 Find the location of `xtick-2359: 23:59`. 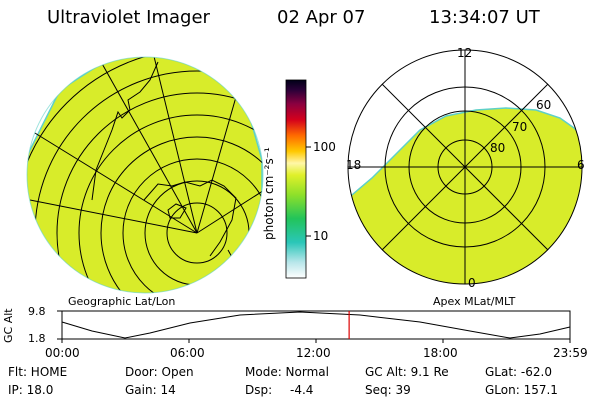

xtick-2359: 23:59 is located at coordinates (570, 353).